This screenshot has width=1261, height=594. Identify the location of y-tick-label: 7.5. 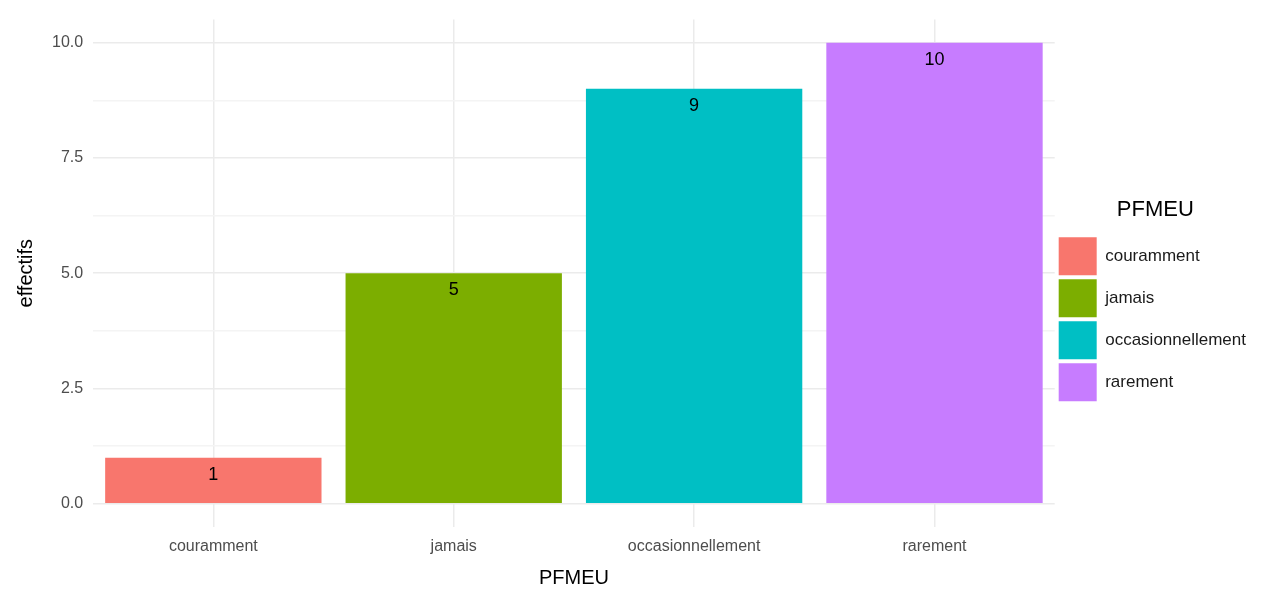
(72, 157).